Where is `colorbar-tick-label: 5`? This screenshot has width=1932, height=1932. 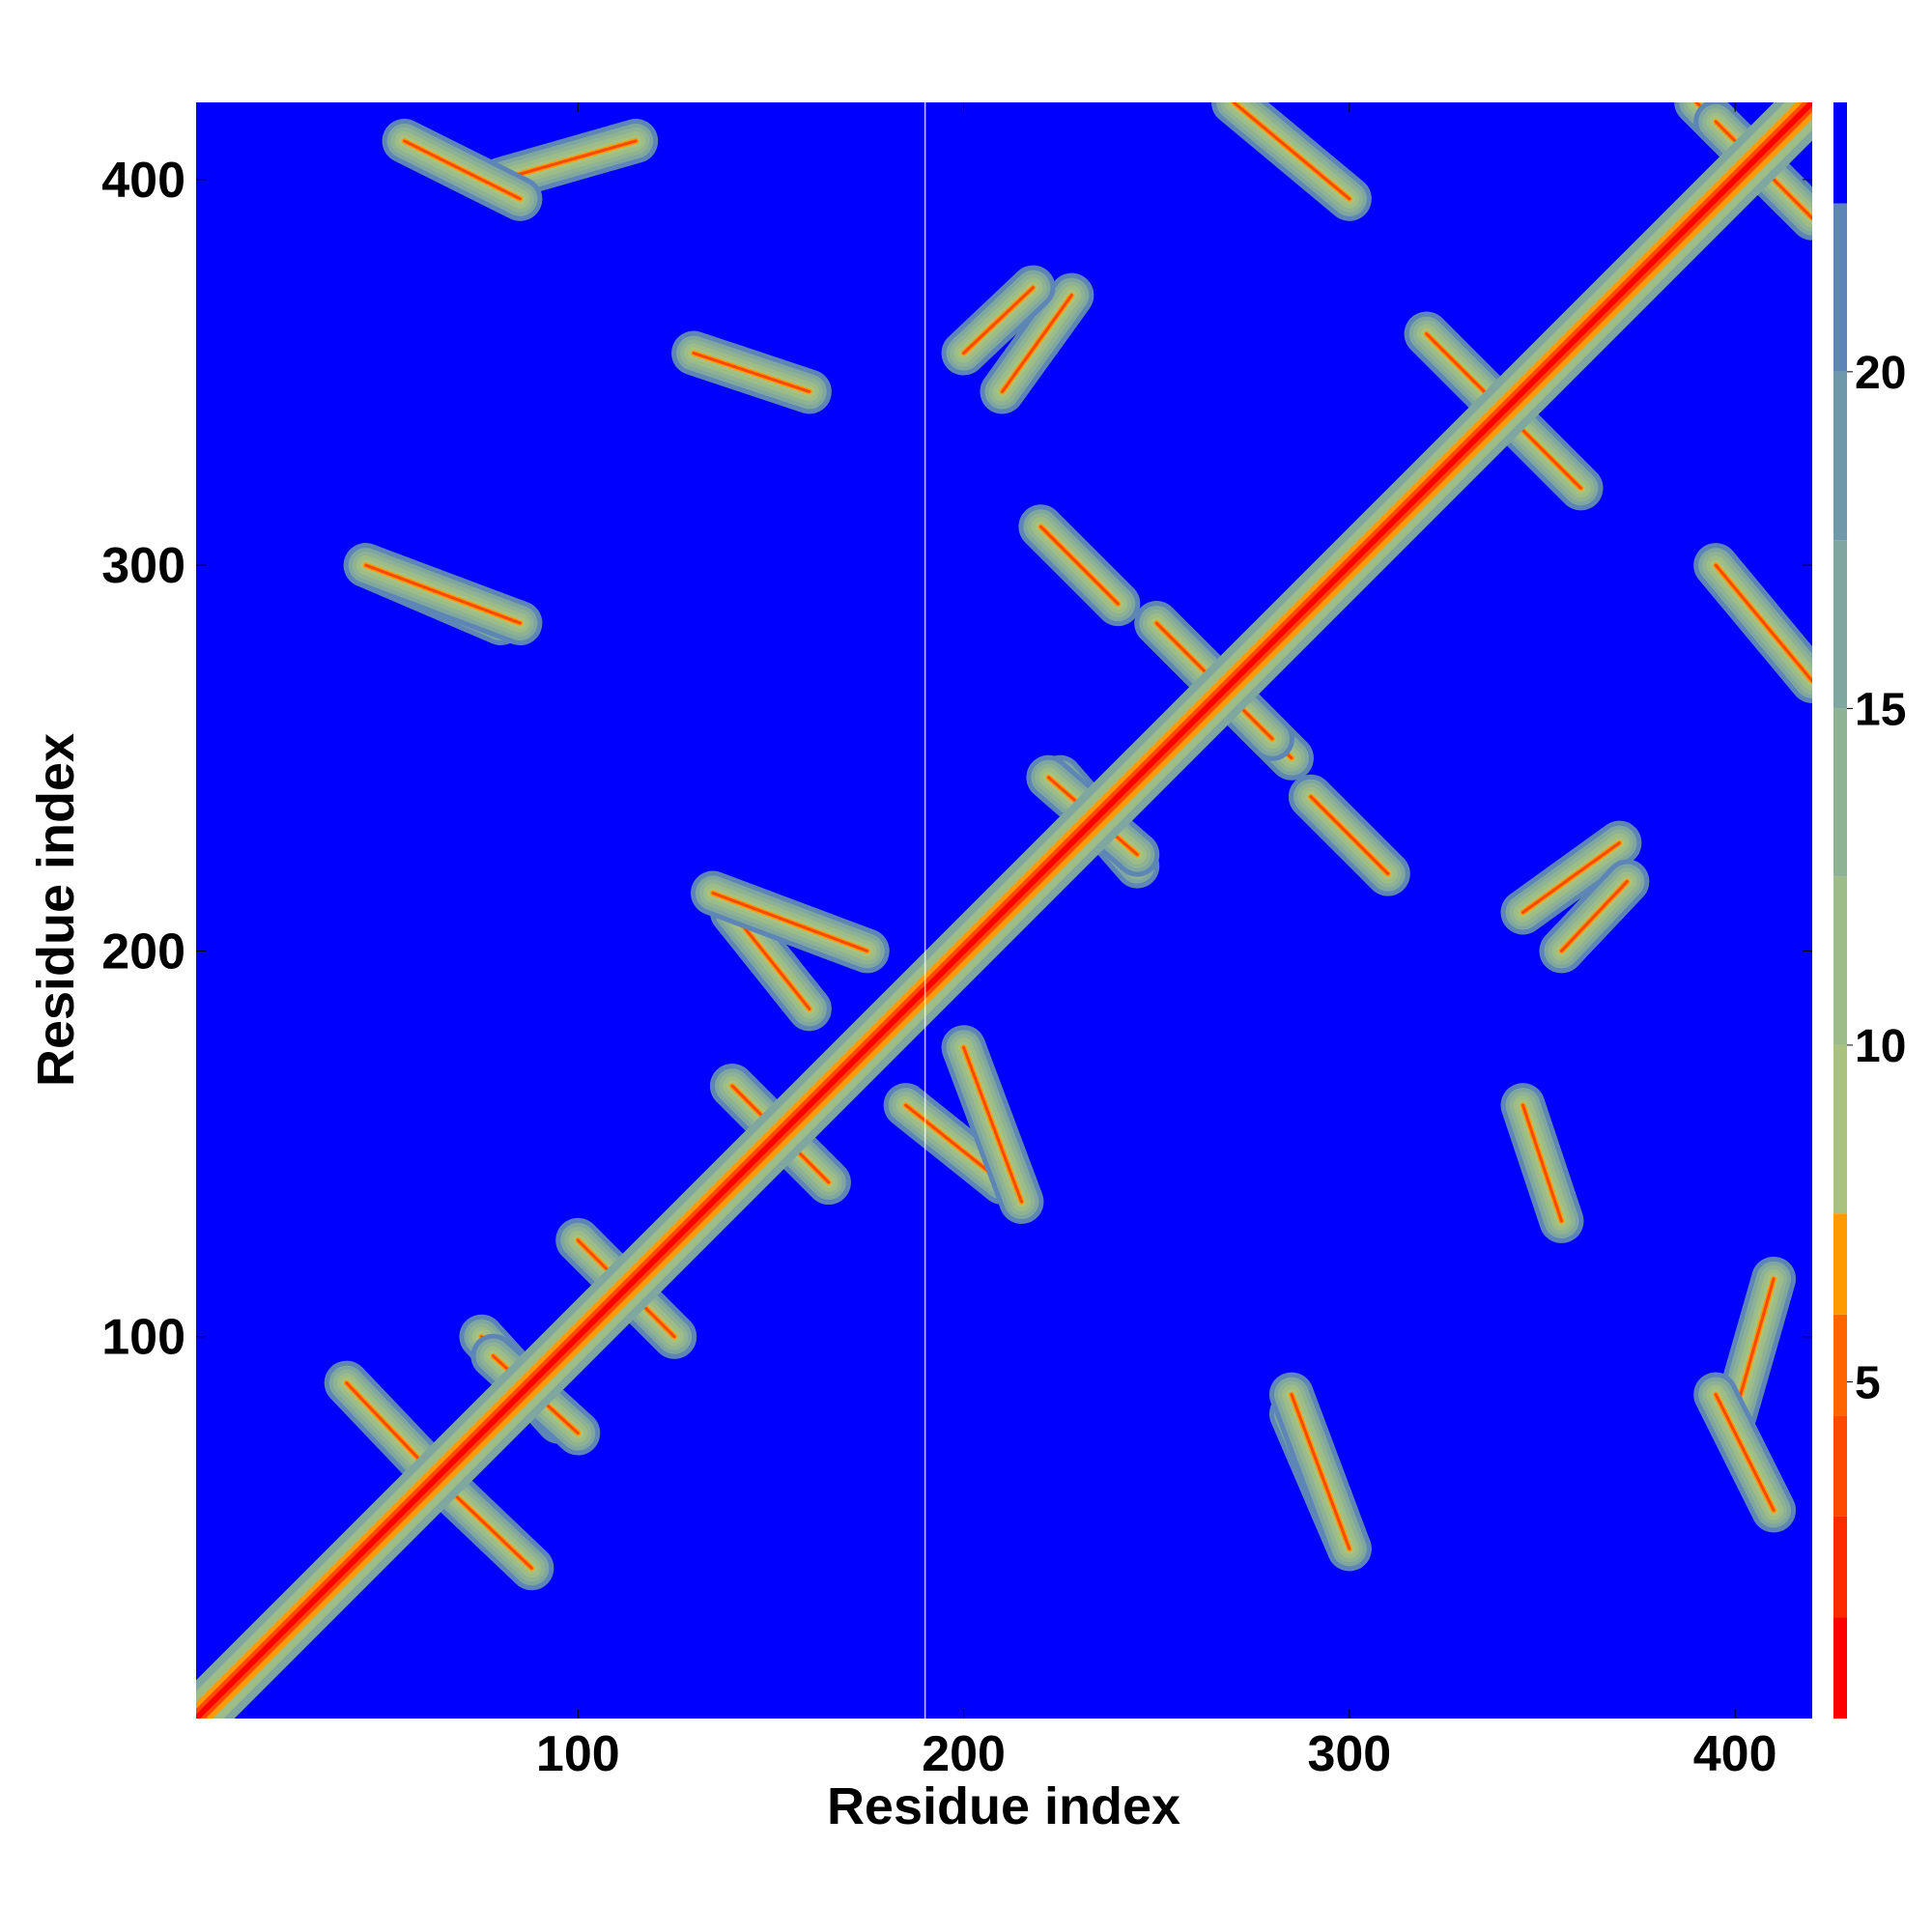
colorbar-tick-label: 5 is located at coordinates (1868, 1382).